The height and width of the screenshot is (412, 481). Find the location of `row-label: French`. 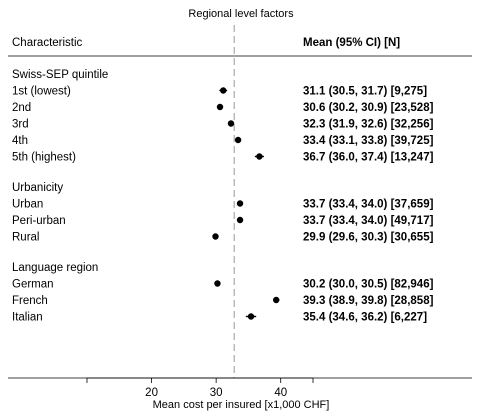

row-label: French is located at coordinates (30, 301).